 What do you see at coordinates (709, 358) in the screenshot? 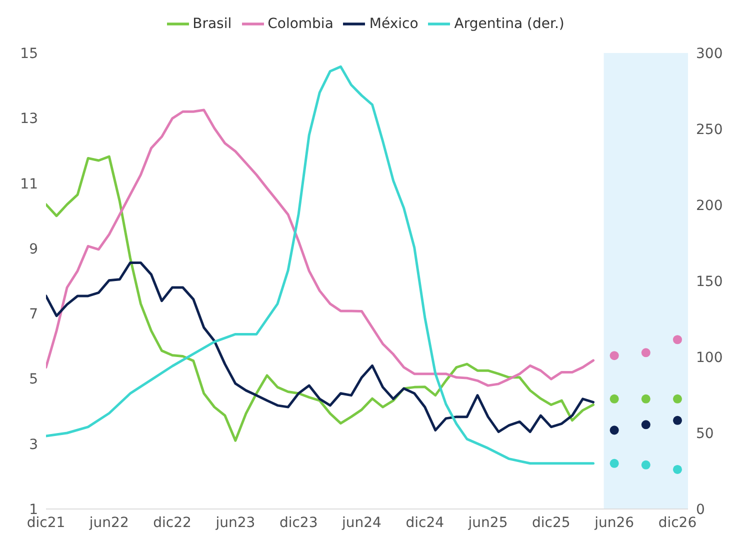
I see `y2-tick-label: 100` at bounding box center [709, 358].